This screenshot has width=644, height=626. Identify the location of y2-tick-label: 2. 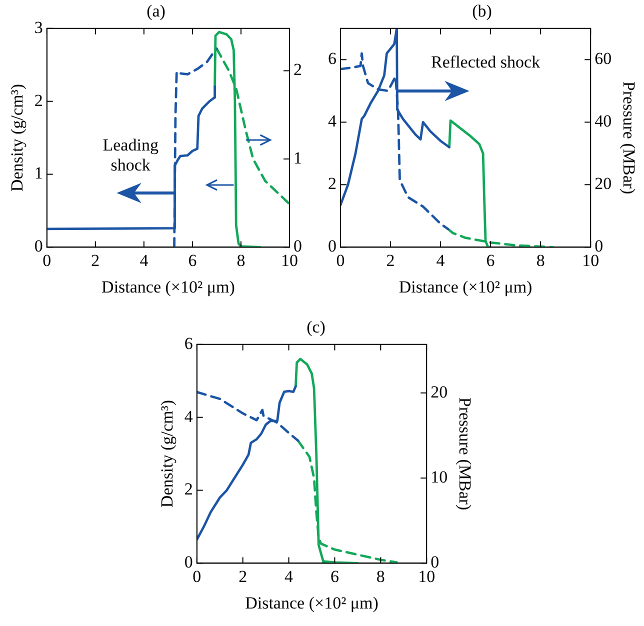
(298, 70).